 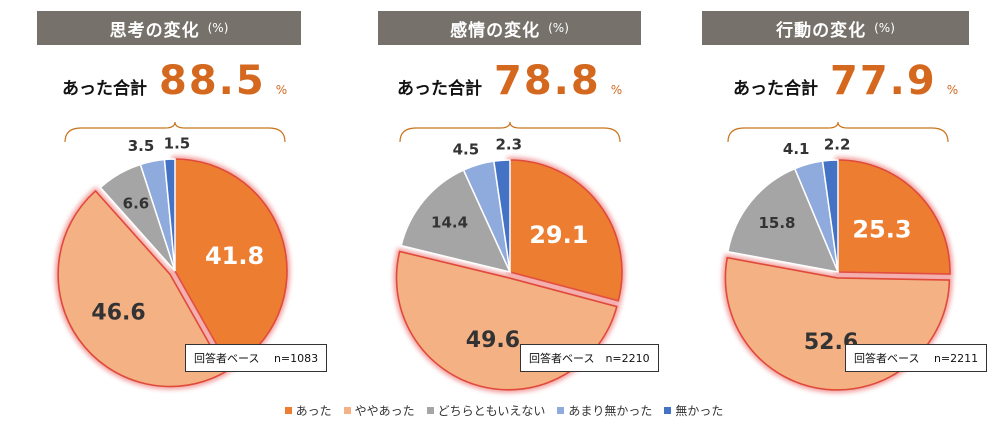 I want to click on base-note: 回答者ベース n=2210, so click(x=589, y=358).